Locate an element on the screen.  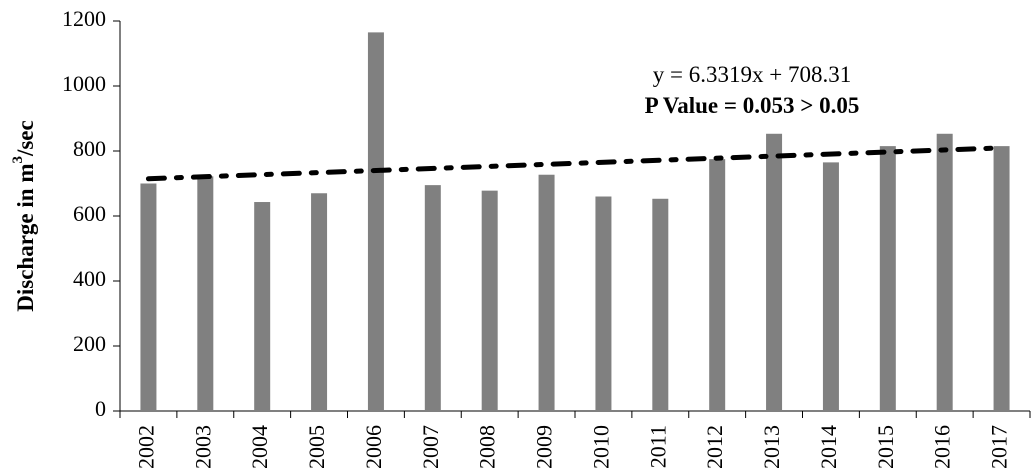
x-tick-label: 2008 is located at coordinates (487, 447).